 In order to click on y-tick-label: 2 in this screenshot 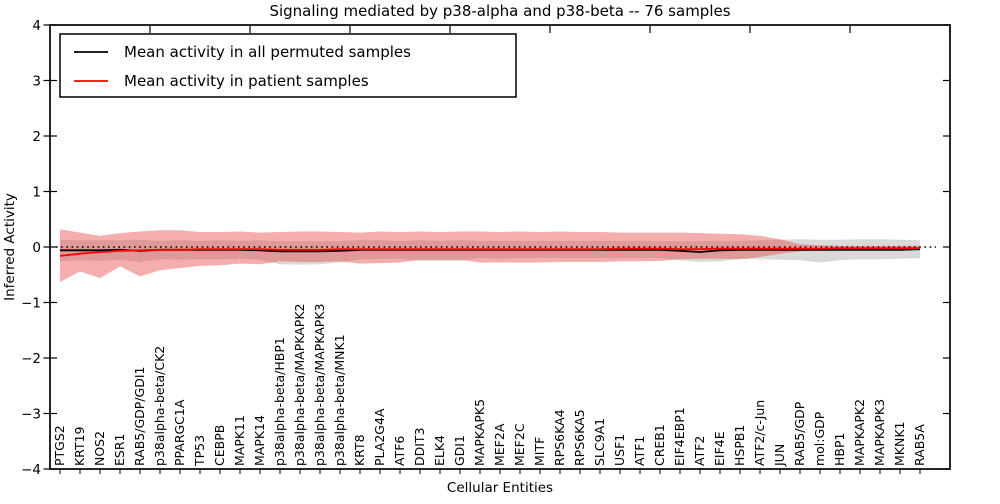, I will do `click(36, 137)`.